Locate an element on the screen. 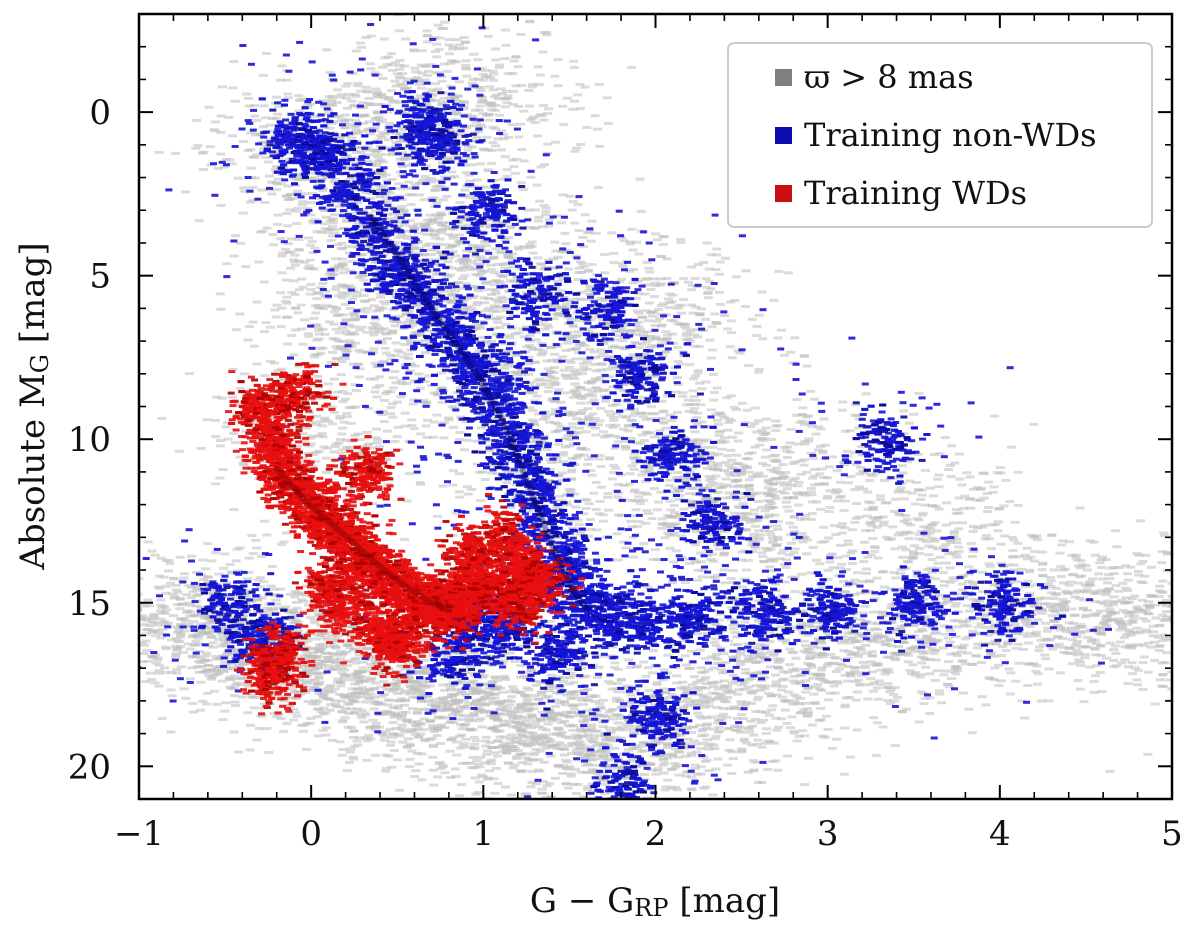 The image size is (1200, 932). legend: ϖ > 8 mas Training non-WDs Training WDs is located at coordinates (940, 135).